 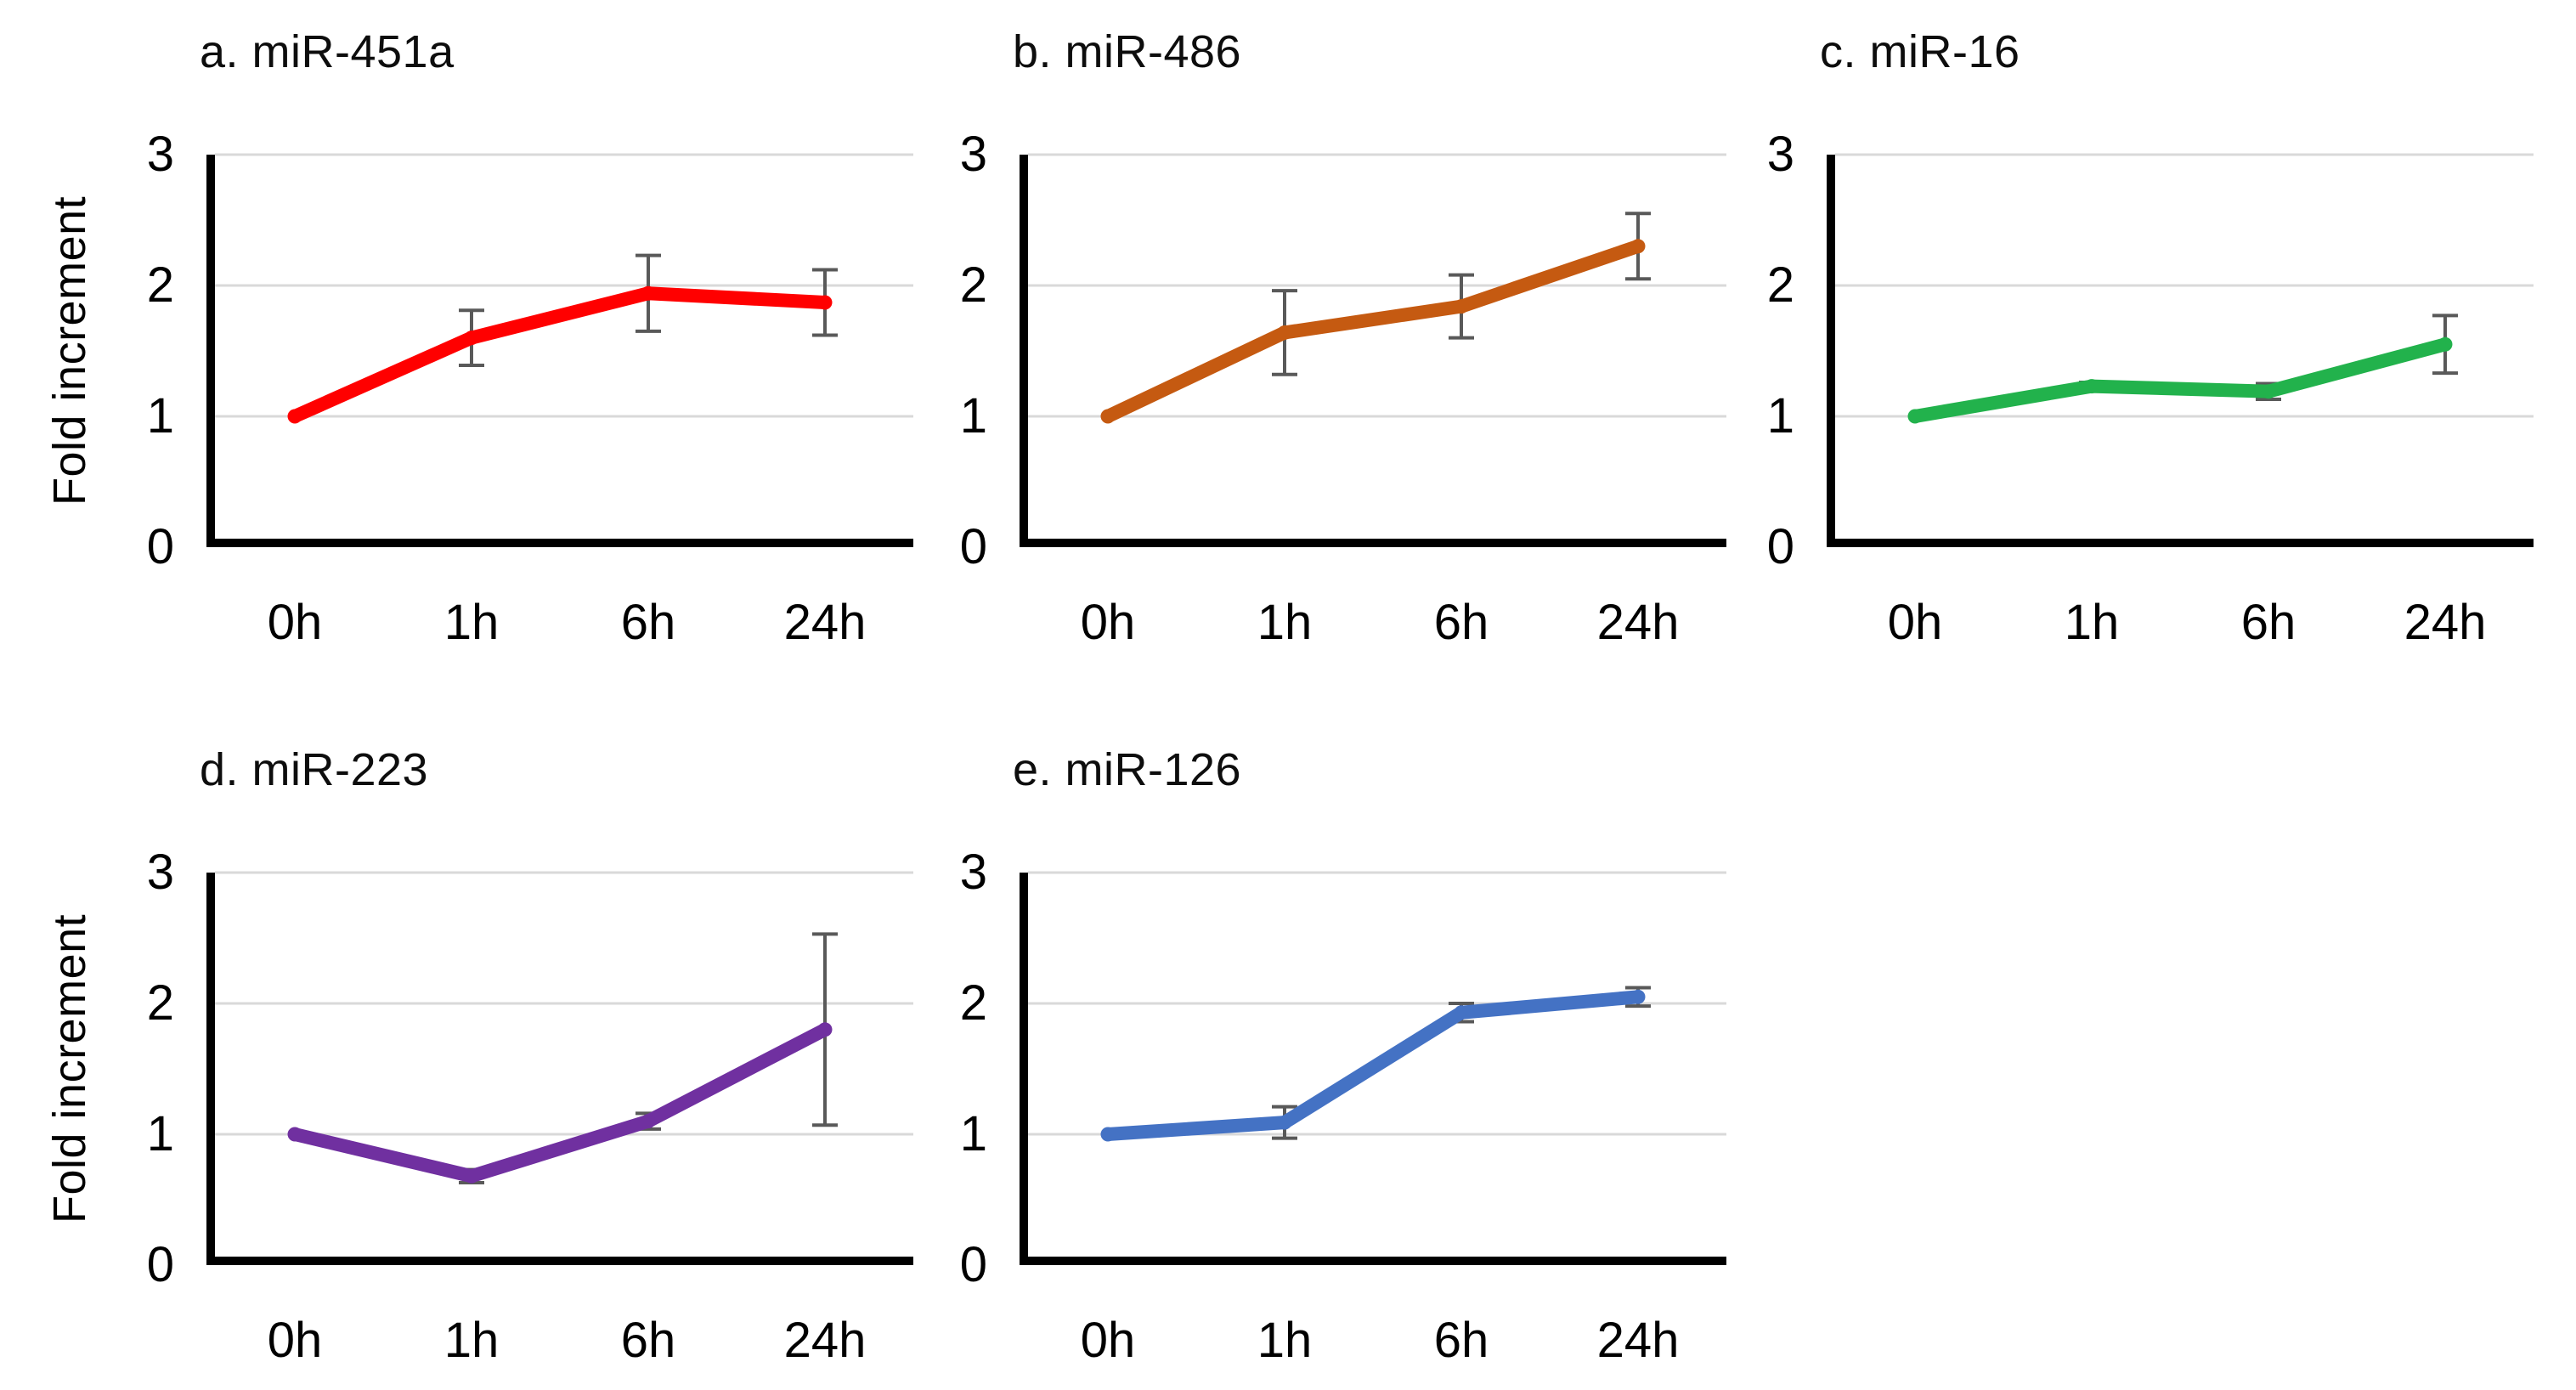 I want to click on chart-title: b. miR-486, so click(x=1128, y=51).